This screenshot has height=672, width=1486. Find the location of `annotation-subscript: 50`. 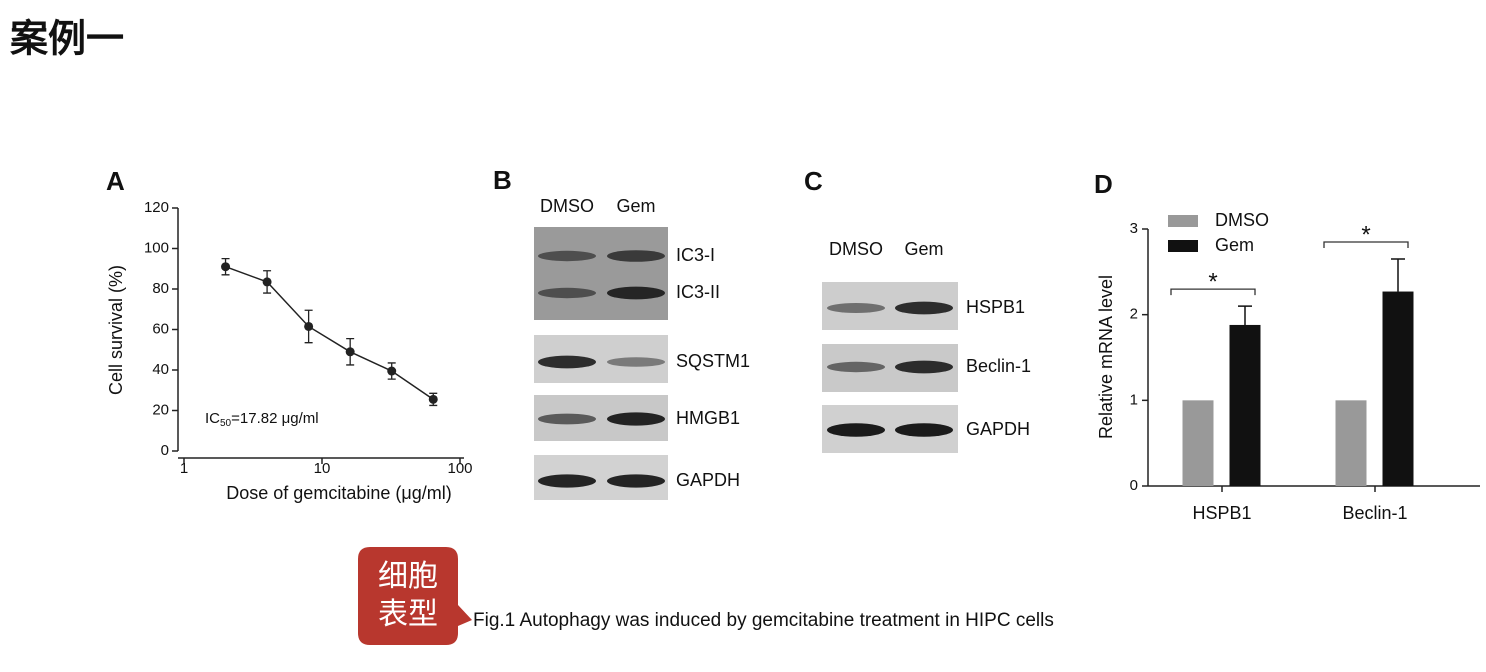

annotation-subscript: 50 is located at coordinates (226, 423).